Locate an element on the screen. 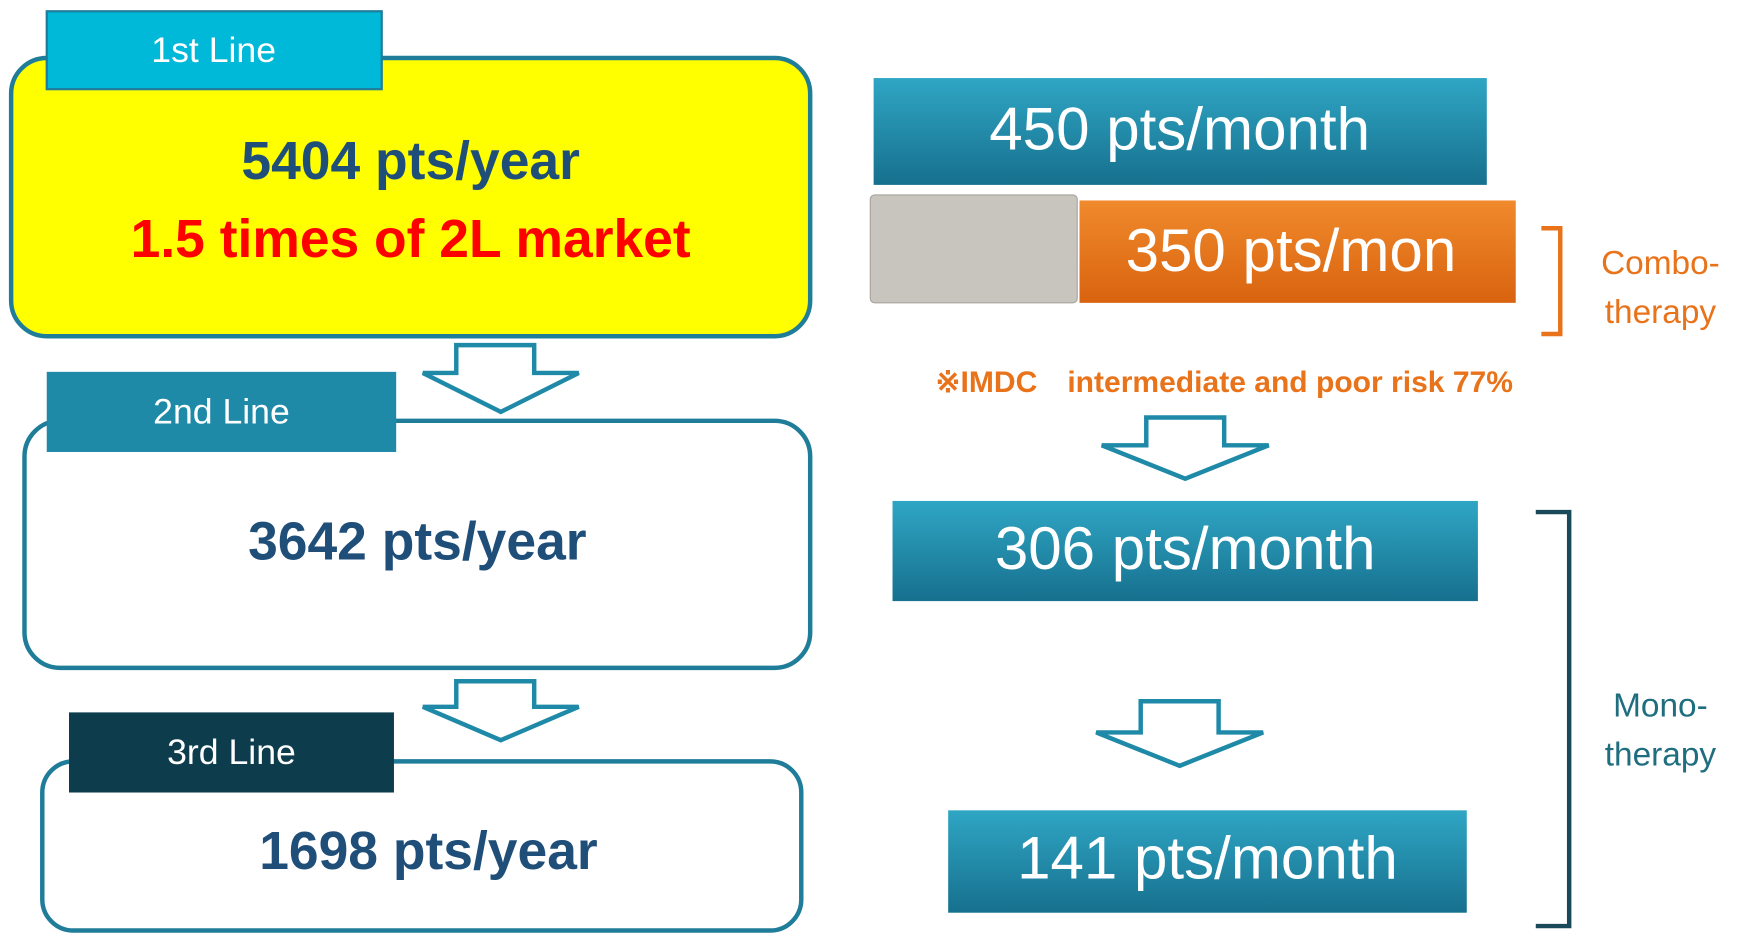 The width and height of the screenshot is (1745, 934). gray-box is located at coordinates (973, 249).